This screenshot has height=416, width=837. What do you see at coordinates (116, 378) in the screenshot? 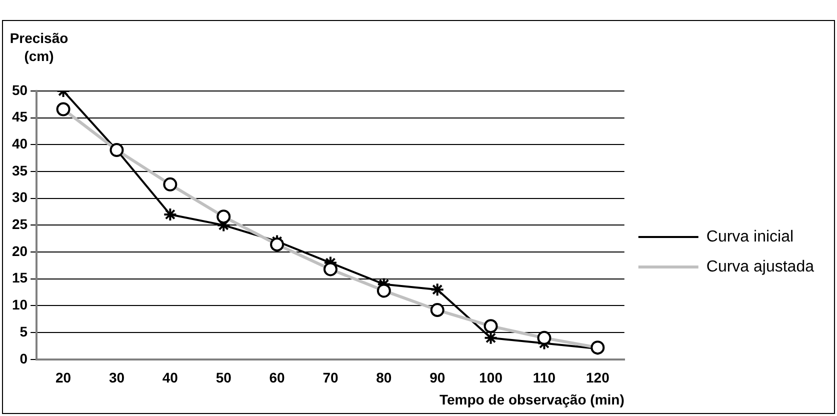
I see `x-tick-label: 30` at bounding box center [116, 378].